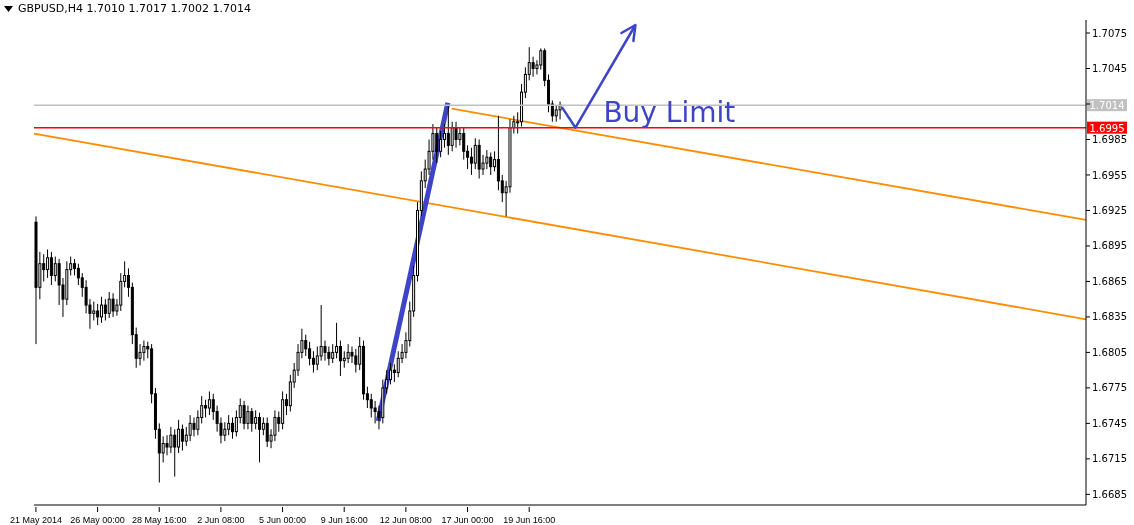 The image size is (1134, 525). I want to click on x-tick-label: 26 May 00:00, so click(97, 520).